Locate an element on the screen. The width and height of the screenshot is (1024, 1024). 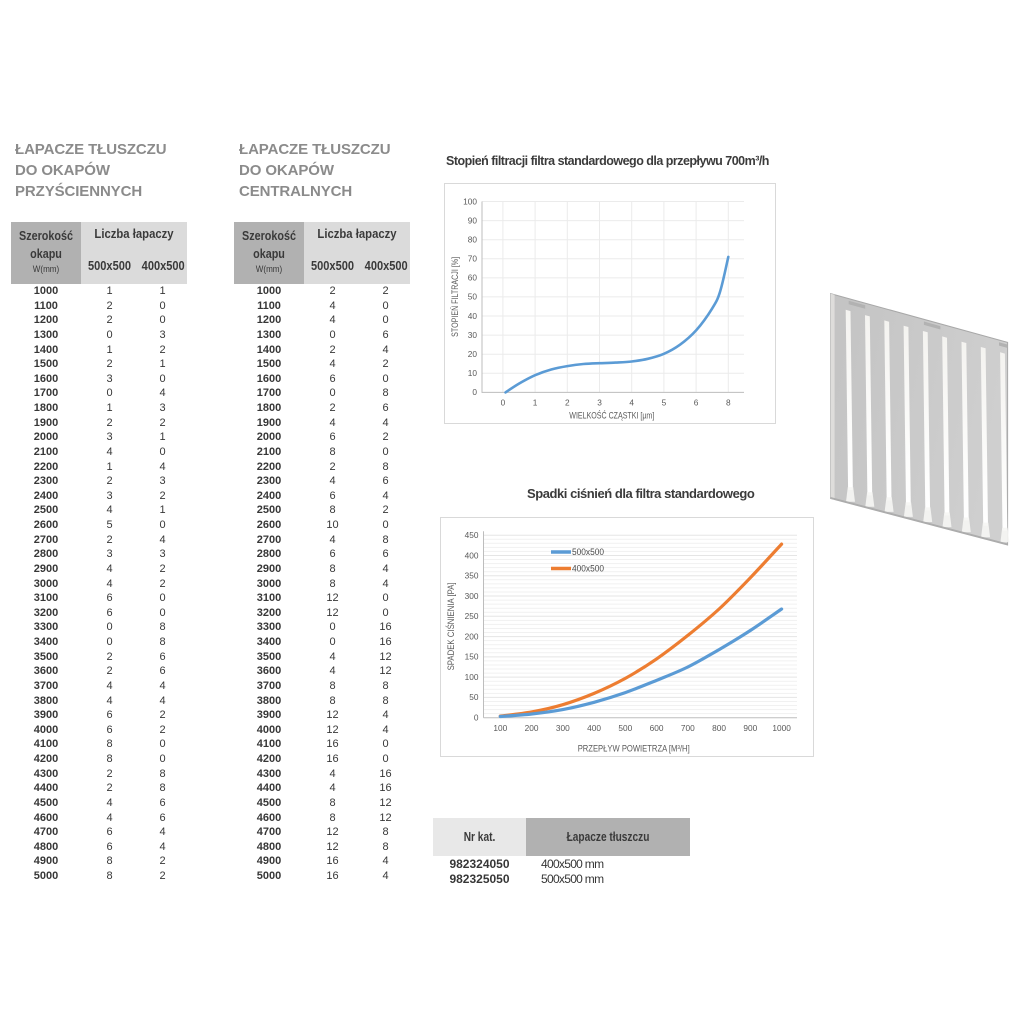
svg-text: PRZEPŁYW POWIETRZA [M³/H] is located at coordinates (634, 749).